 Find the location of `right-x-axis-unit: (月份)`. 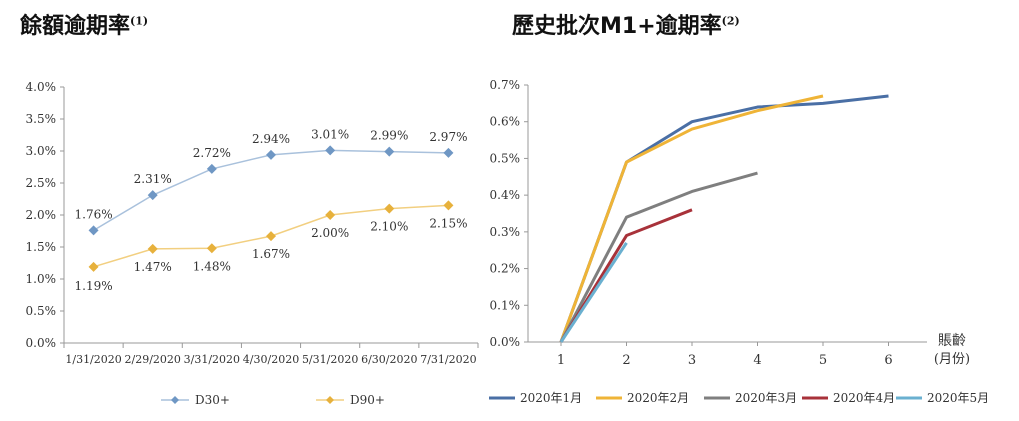

right-x-axis-unit: (月份) is located at coordinates (952, 359).